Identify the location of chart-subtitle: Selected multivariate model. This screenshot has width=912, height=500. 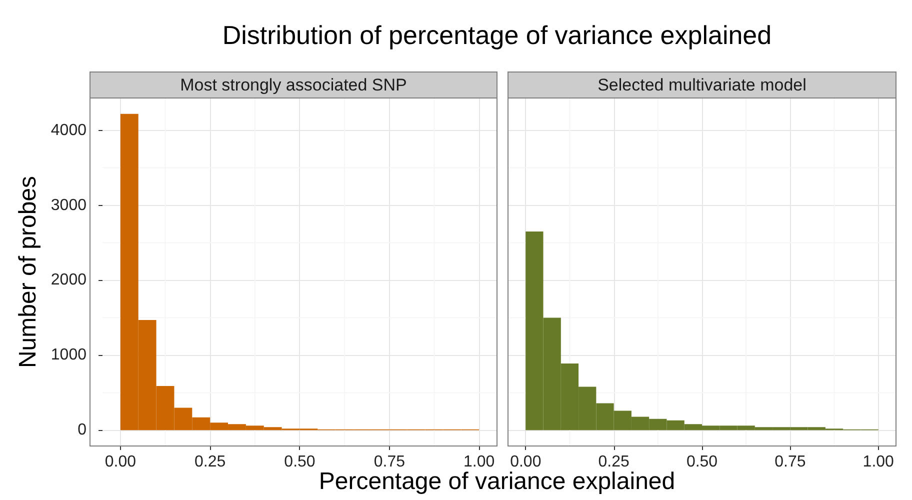
(702, 85).